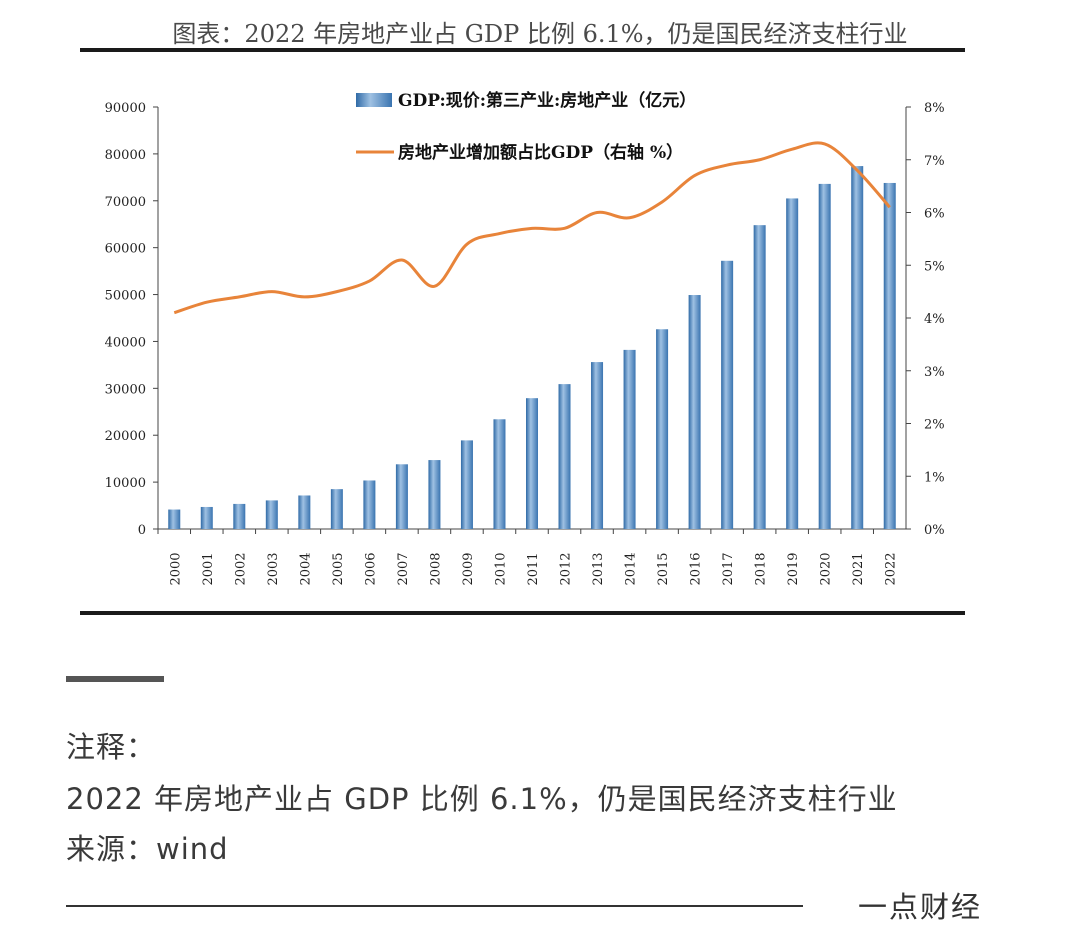 Image resolution: width=1080 pixels, height=949 pixels. I want to click on x-tick-label: 2010, so click(500, 568).